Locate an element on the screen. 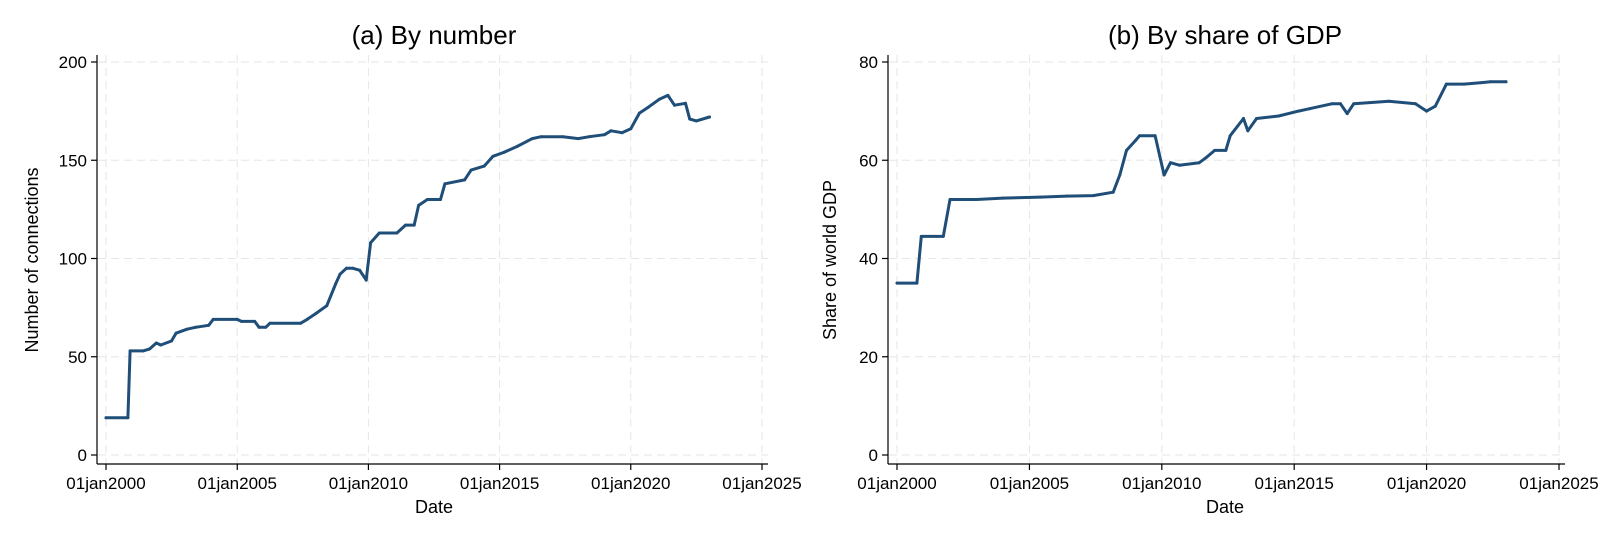 This screenshot has width=1620, height=540. y-tick-label: 50 is located at coordinates (77, 357).